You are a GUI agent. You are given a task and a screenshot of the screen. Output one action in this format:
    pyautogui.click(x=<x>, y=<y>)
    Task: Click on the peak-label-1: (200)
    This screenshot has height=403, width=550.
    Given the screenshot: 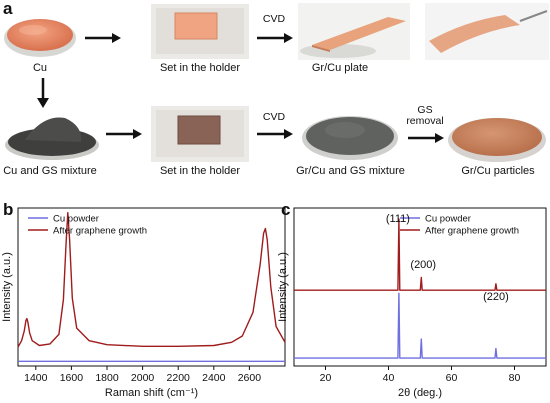 What is the action you would take?
    pyautogui.click(x=423, y=265)
    